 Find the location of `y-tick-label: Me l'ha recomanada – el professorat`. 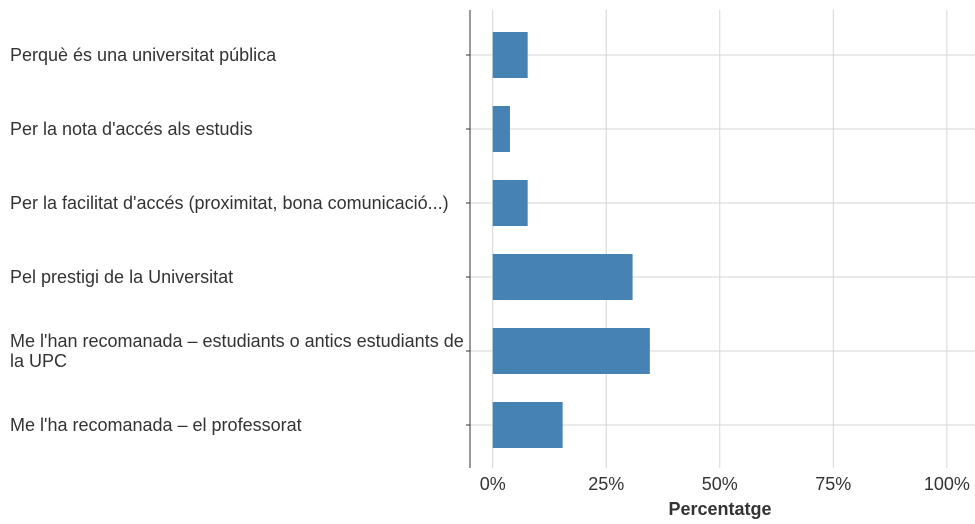

y-tick-label: Me l'ha recomanada – el professorat is located at coordinates (156, 425).